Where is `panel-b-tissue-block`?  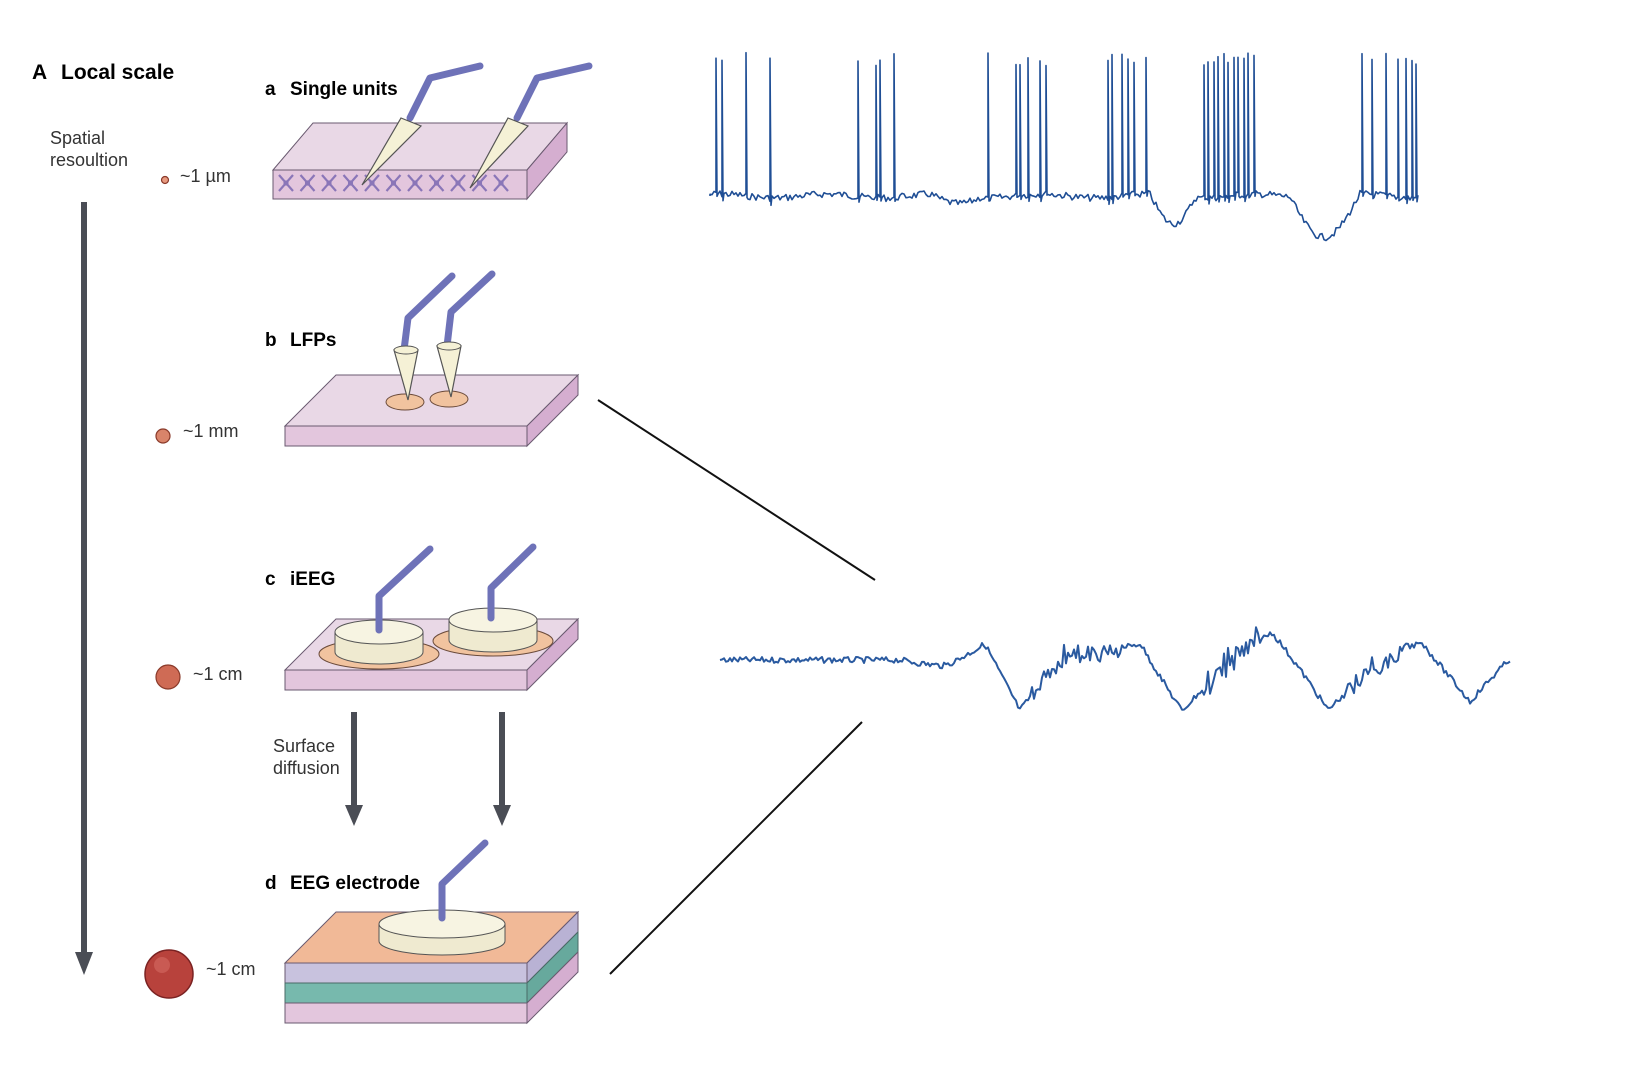
panel-b-tissue-block is located at coordinates (431, 410).